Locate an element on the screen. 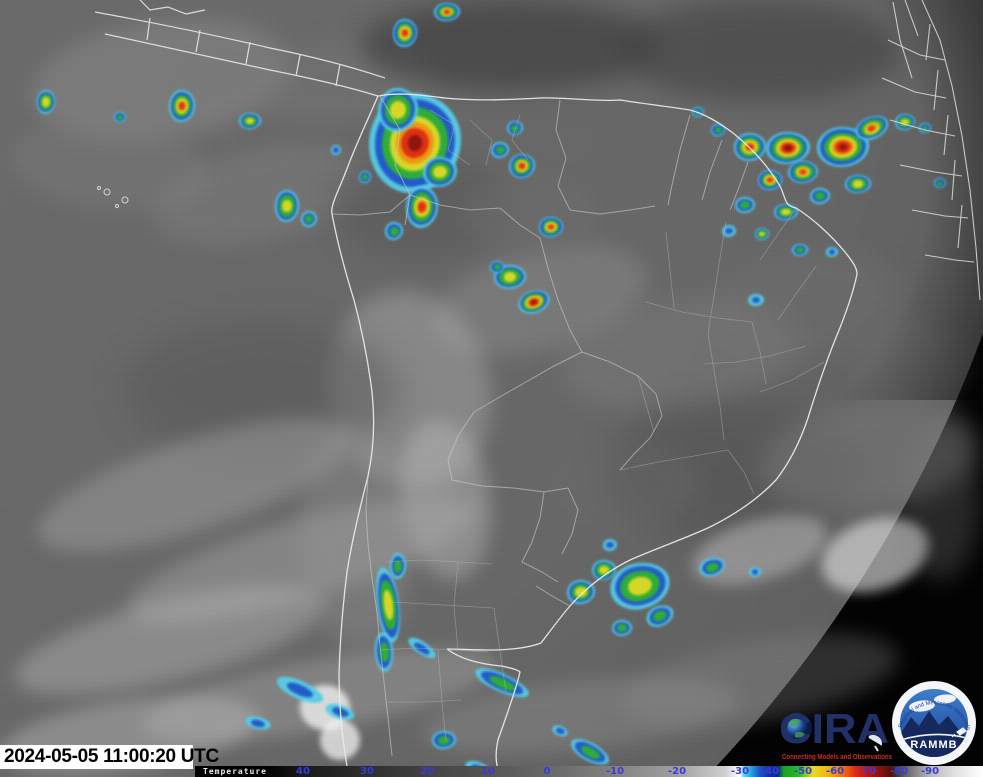 This screenshot has height=777, width=983. timestamp: 2024-05-05 11:00:20 UTC is located at coordinates (109, 757).